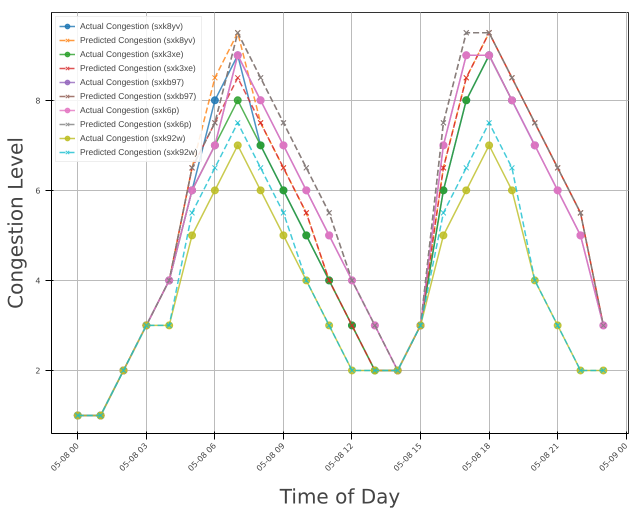  What do you see at coordinates (130, 110) in the screenshot?
I see `legend-label: Actual Congestion (sxk6p)` at bounding box center [130, 110].